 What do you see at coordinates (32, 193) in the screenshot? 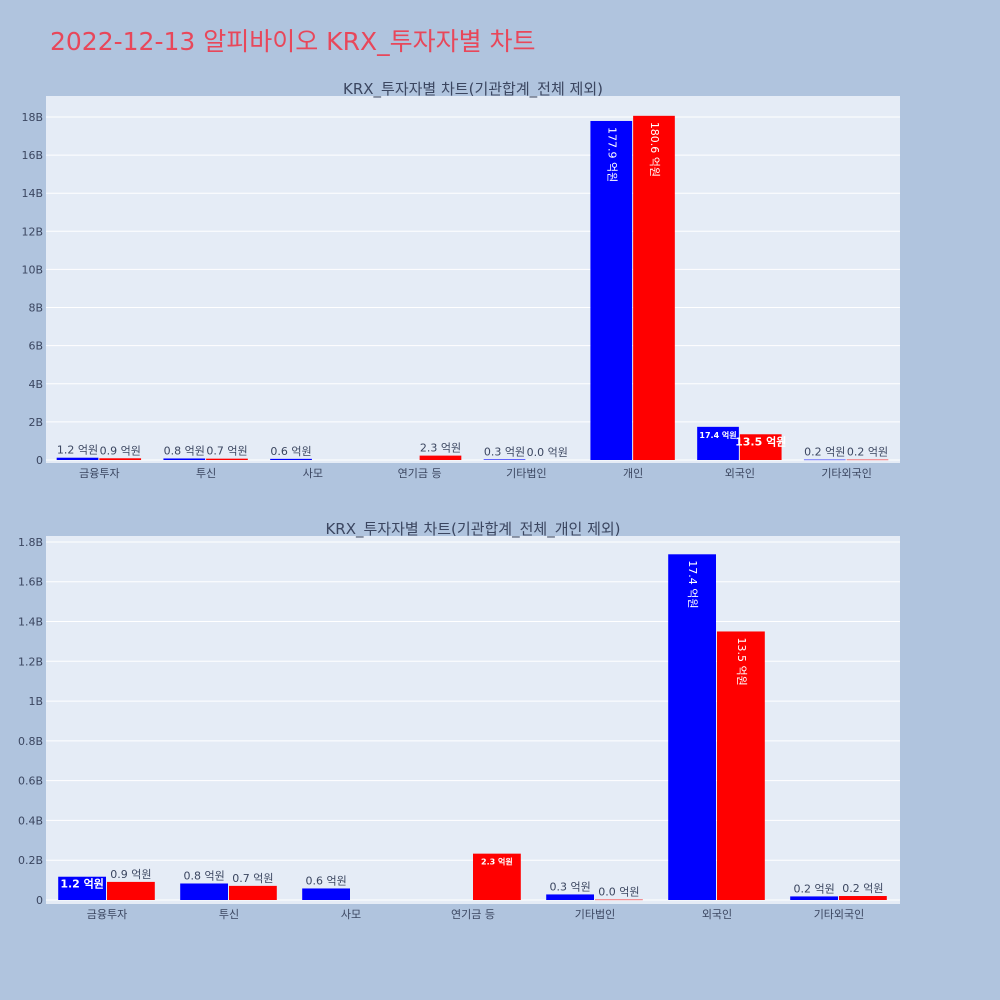
I see `y-tick-label: 14B` at bounding box center [32, 193].